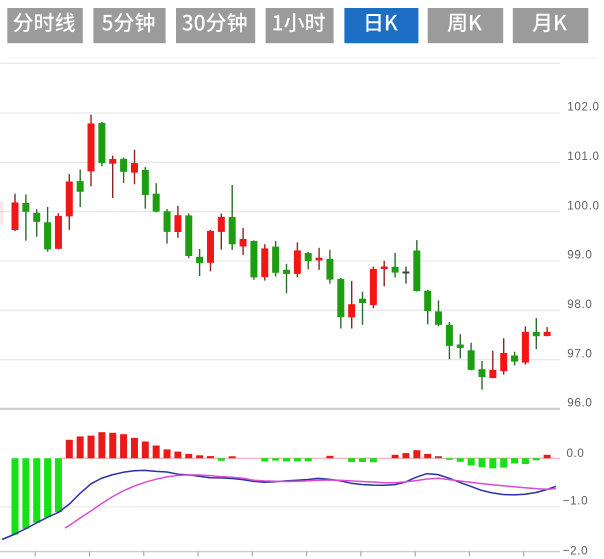  What do you see at coordinates (583, 205) in the screenshot?
I see `svg-text: 100.0` at bounding box center [583, 205].